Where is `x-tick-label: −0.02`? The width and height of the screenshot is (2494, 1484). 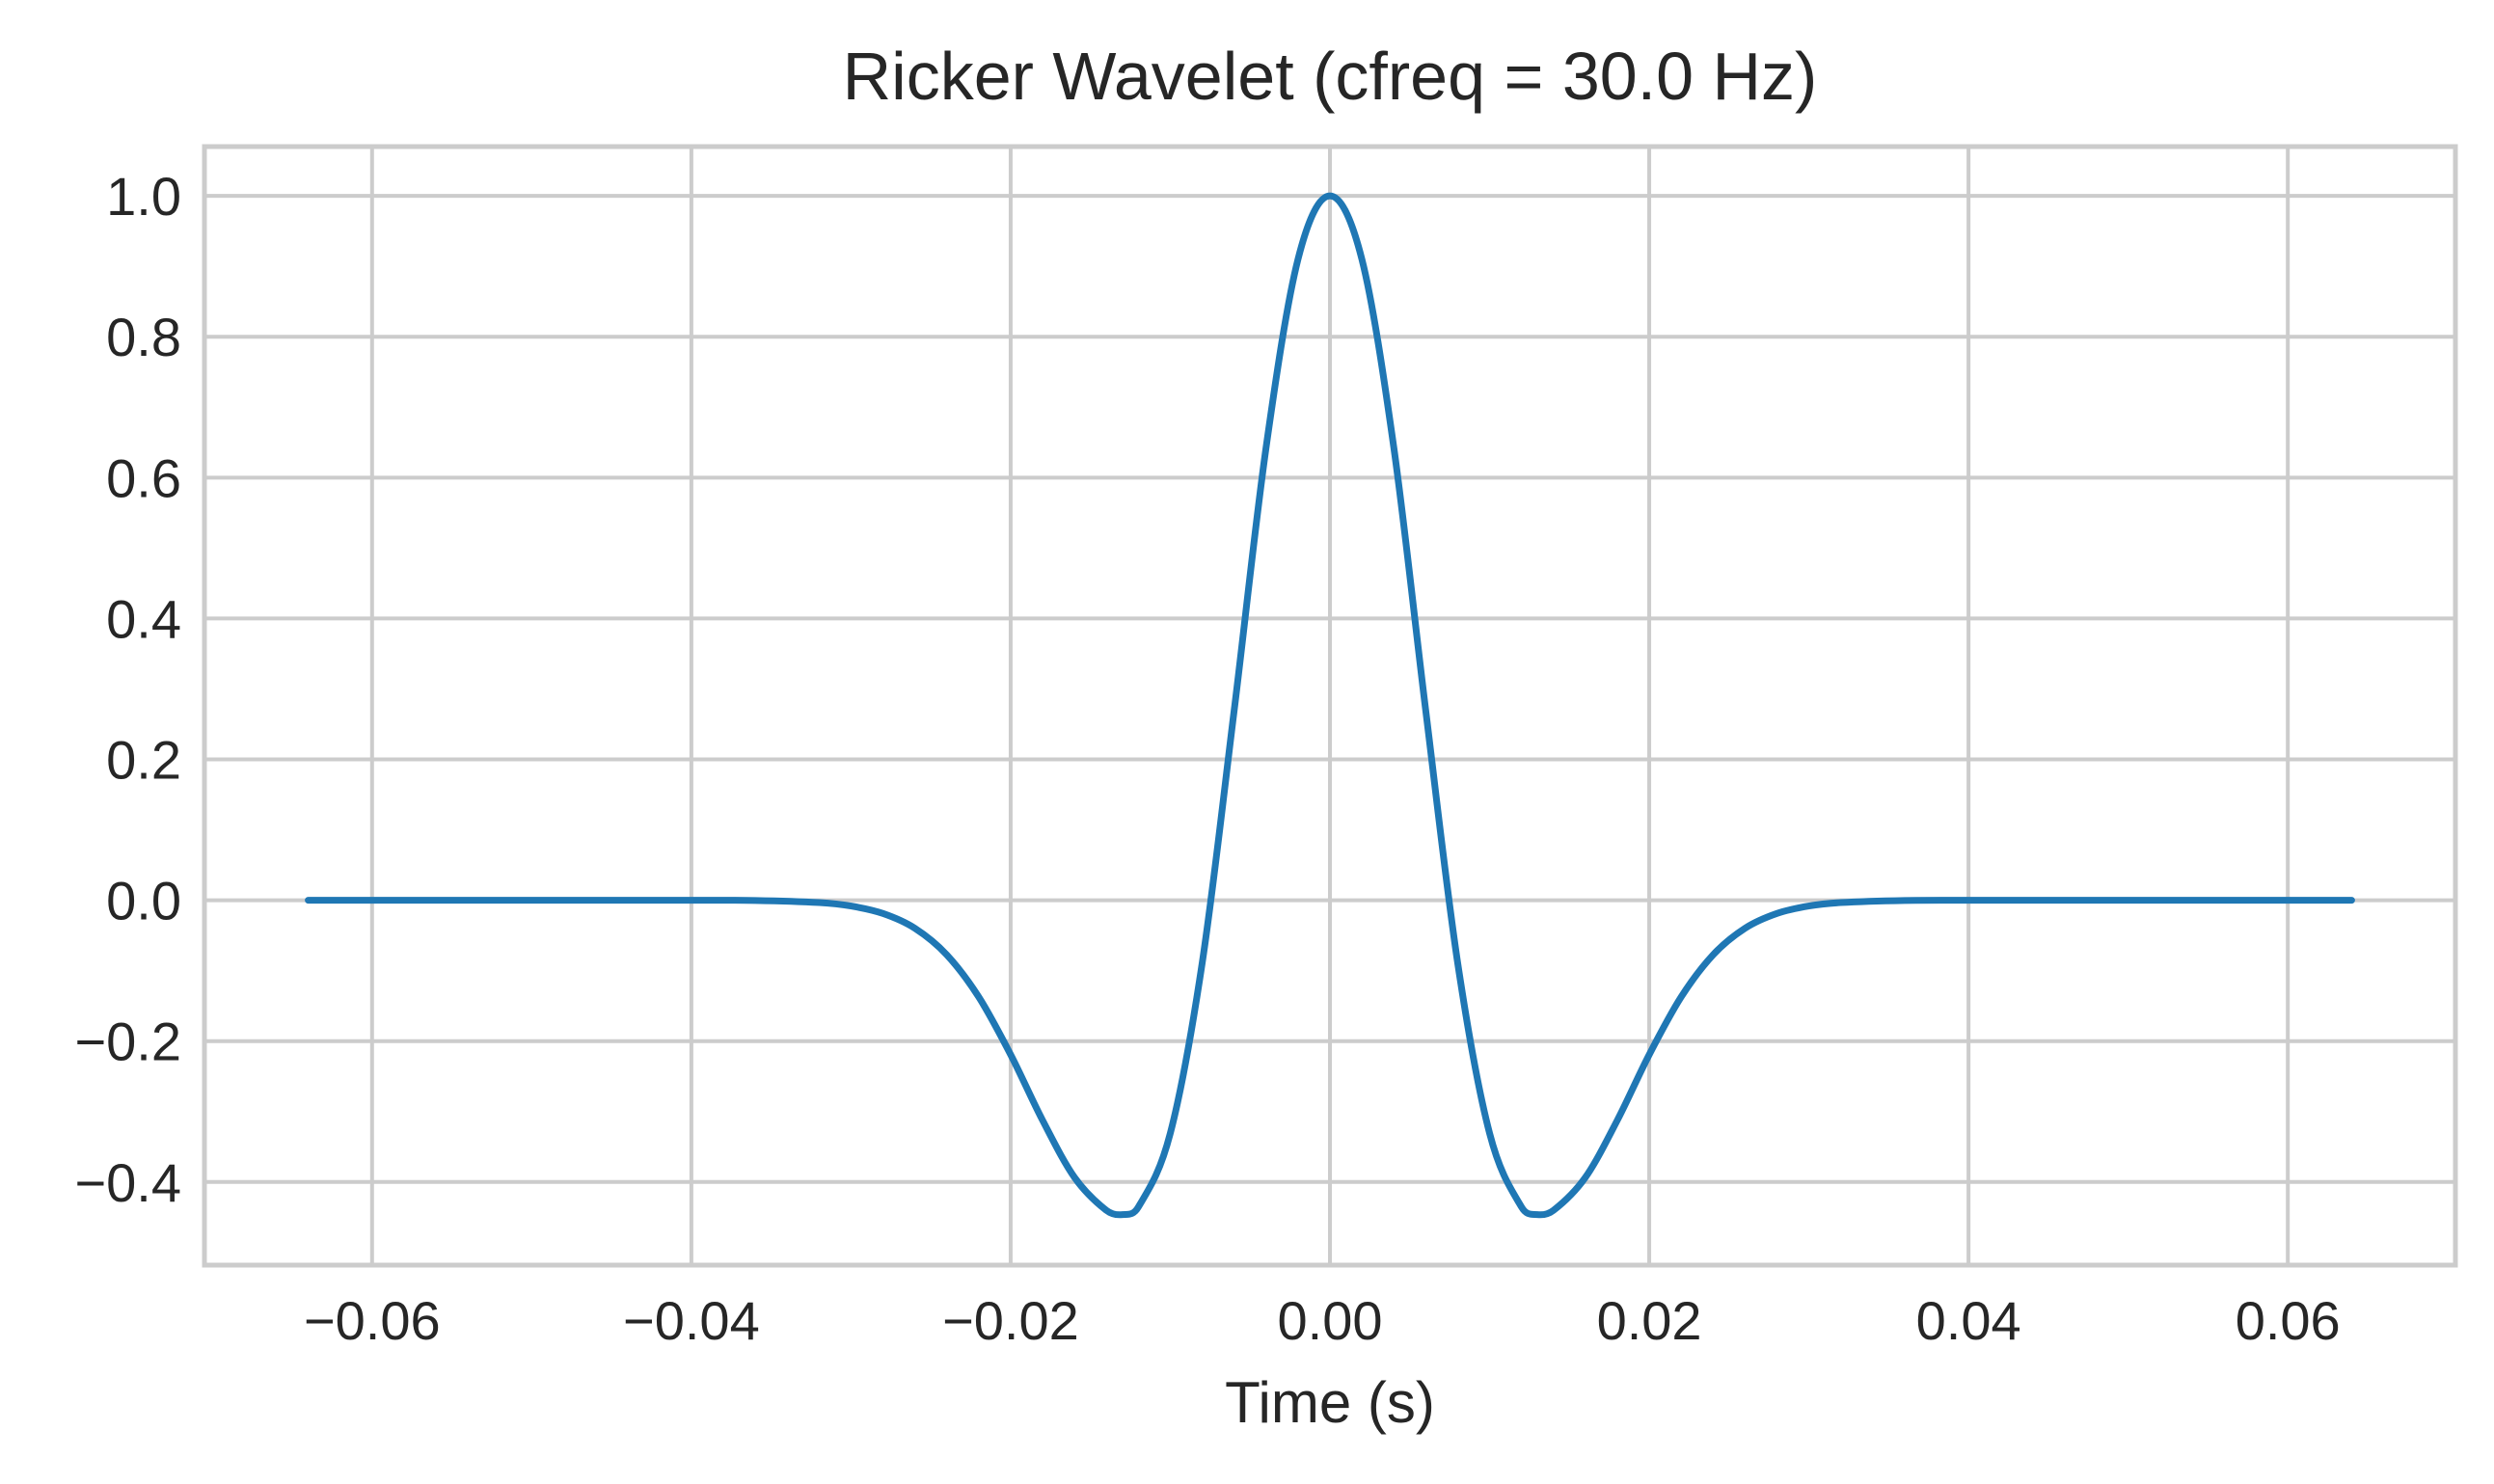 x-tick-label: −0.02 is located at coordinates (1011, 1320).